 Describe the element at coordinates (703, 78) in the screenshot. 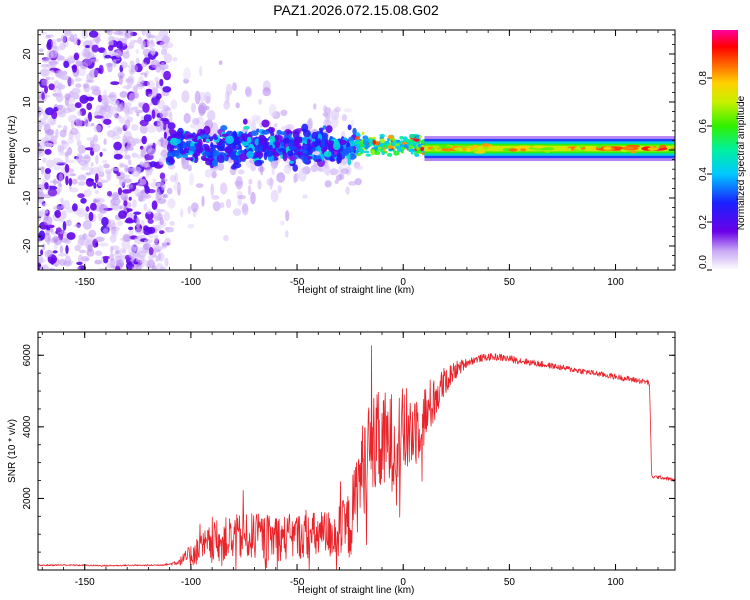

I see `colorbar-tick-label: 0.8` at that location.